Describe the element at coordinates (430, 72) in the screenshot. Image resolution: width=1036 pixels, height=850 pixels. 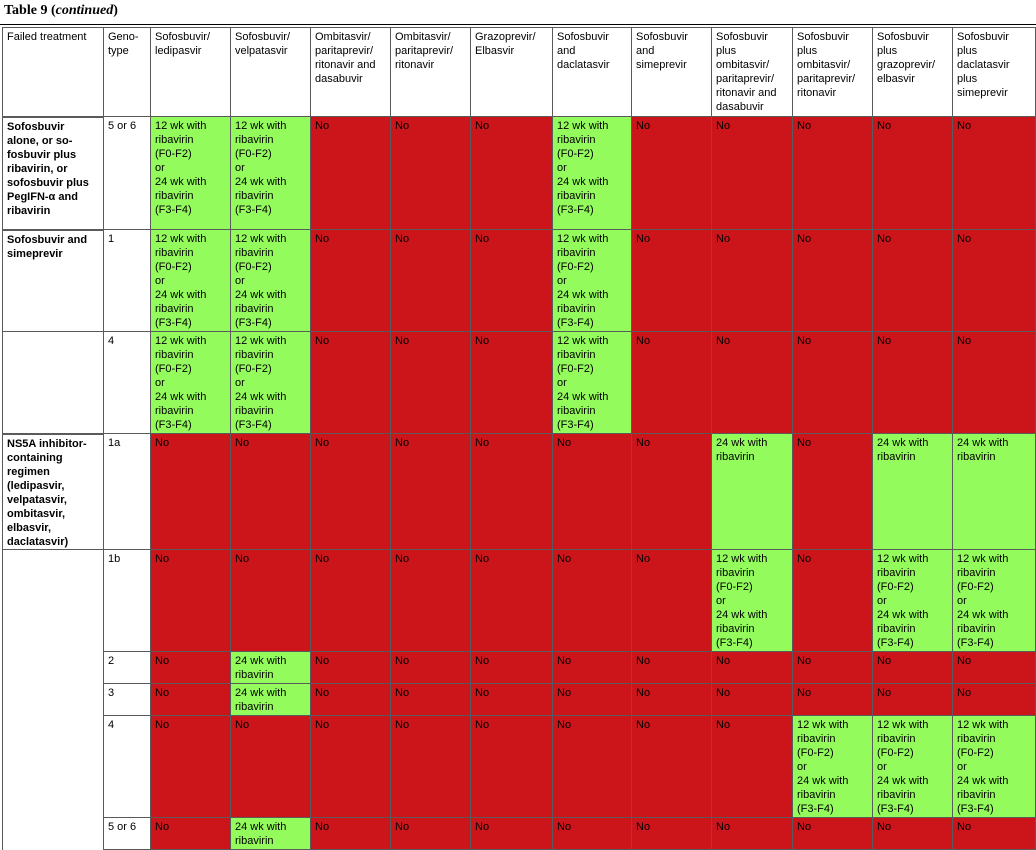
I see `column-header: Ombitasvir/ paritaprevir/ ritonavir` at that location.